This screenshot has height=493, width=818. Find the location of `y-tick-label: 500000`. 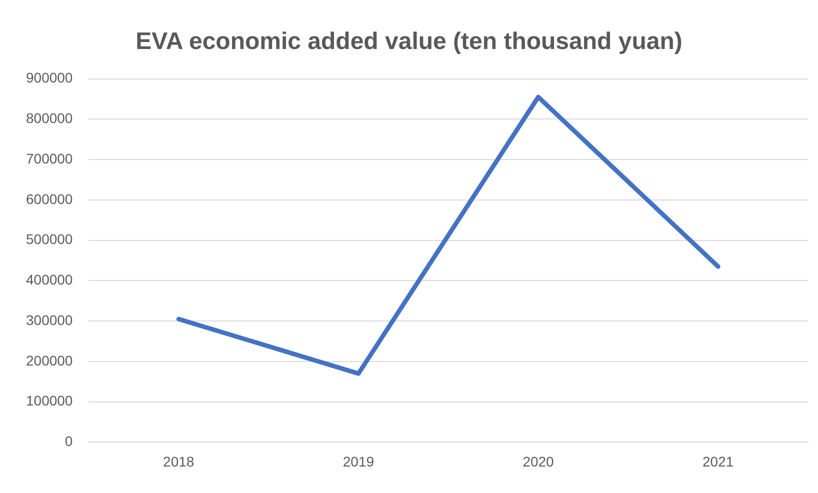

y-tick-label: 500000 is located at coordinates (49, 239).